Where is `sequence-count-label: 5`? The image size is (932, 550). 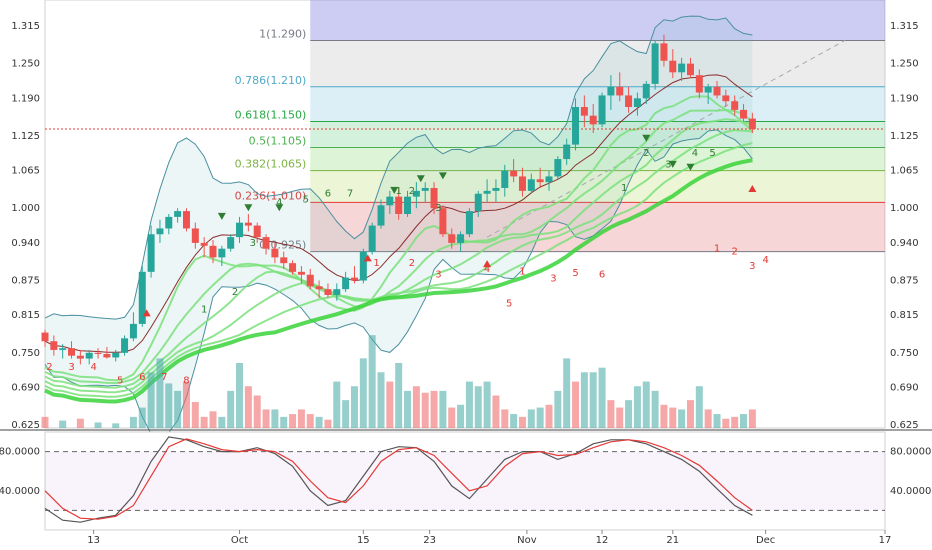 sequence-count-label: 5 is located at coordinates (509, 304).